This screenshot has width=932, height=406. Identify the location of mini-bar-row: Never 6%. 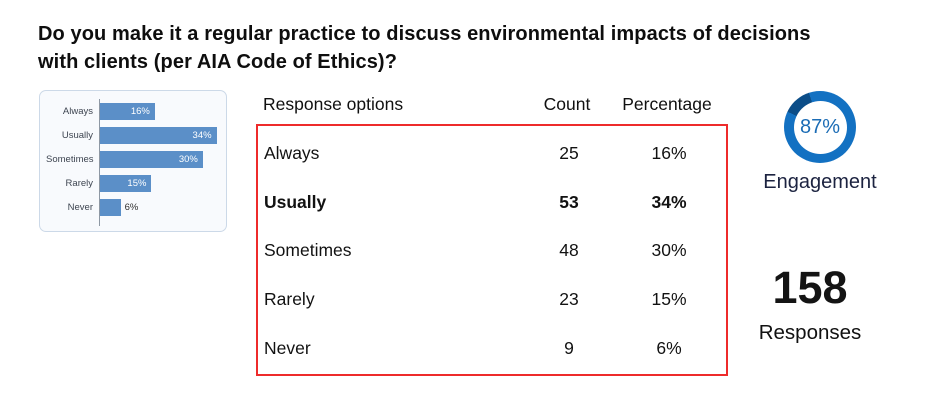
(132, 207).